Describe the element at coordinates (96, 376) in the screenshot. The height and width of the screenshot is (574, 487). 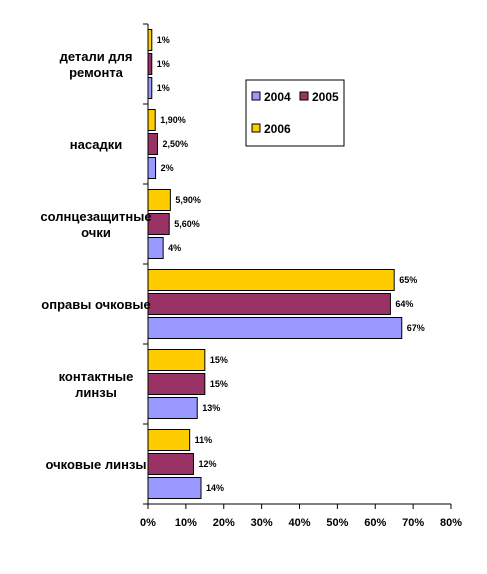
I see `category-label: контактные` at that location.